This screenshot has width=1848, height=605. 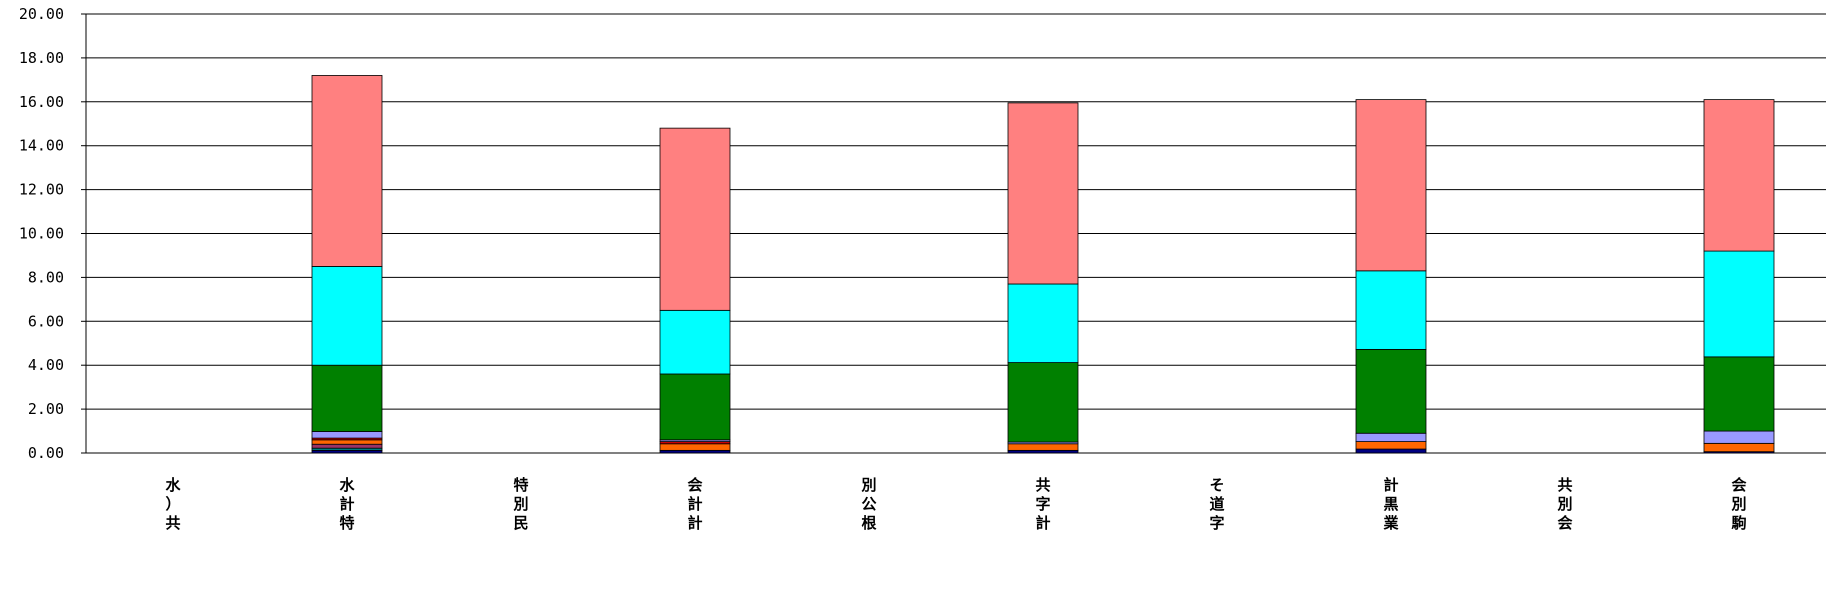 What do you see at coordinates (41, 234) in the screenshot?
I see `y-tick-label: 10.00` at bounding box center [41, 234].